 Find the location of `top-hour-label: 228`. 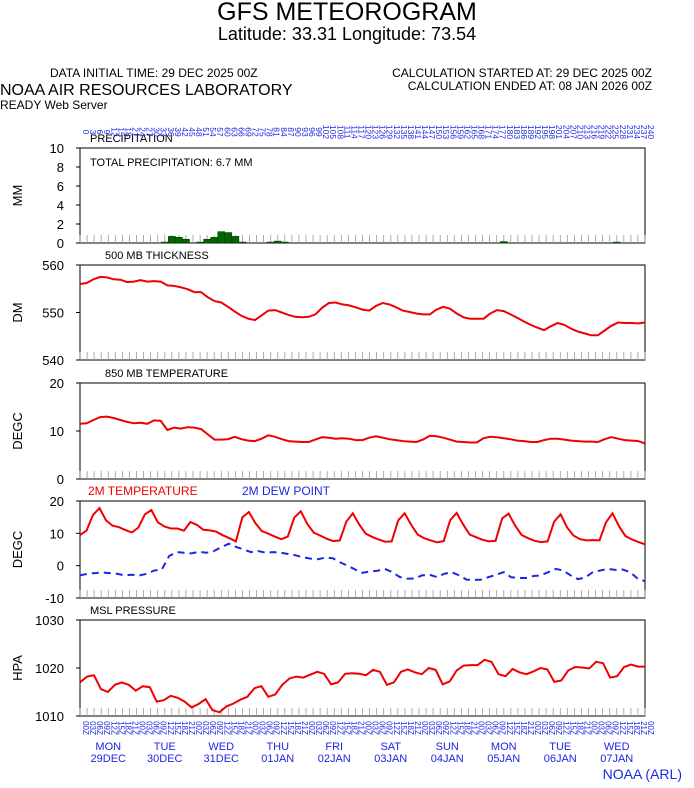

top-hour-label: 228 is located at coordinates (623, 132).